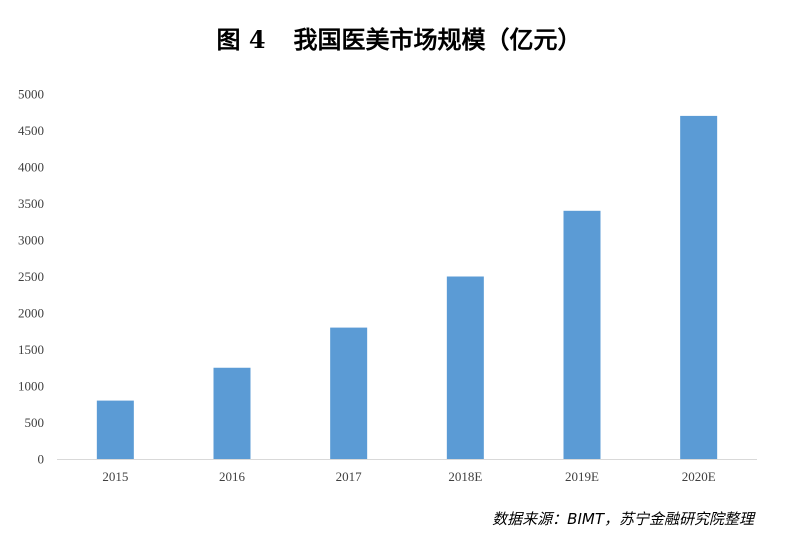 The width and height of the screenshot is (798, 546). What do you see at coordinates (437, 39) in the screenshot?
I see `title-text: 我国医美市场规模（亿元）` at bounding box center [437, 39].